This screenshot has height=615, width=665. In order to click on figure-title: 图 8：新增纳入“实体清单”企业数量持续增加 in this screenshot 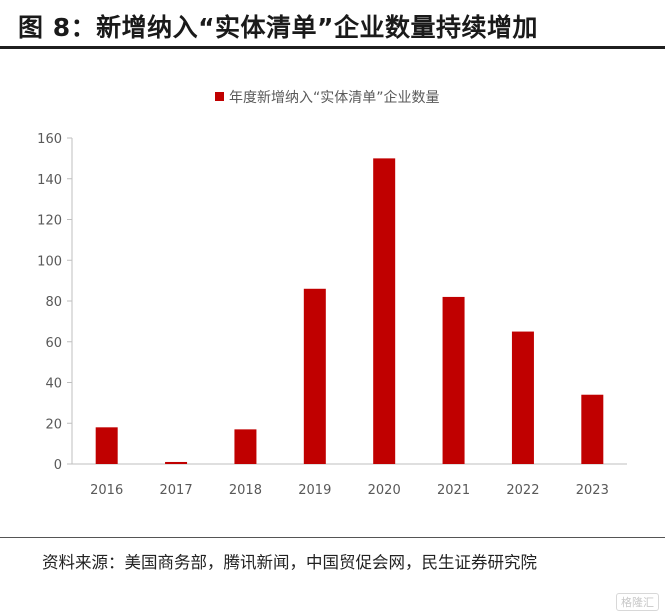, I will do `click(278, 27)`.